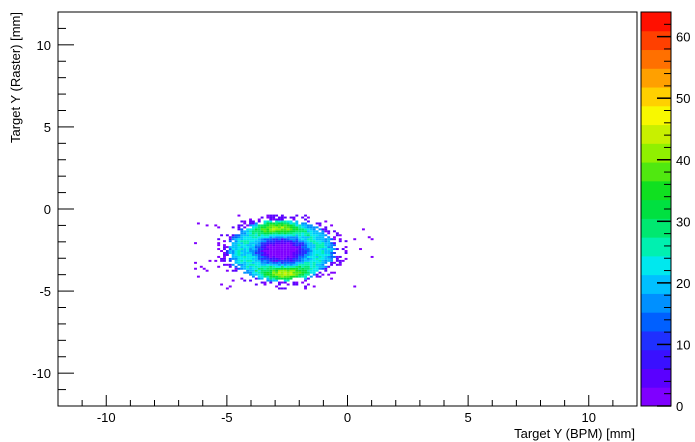 The image size is (695, 442). I want to click on colorbar-tick-label: 0, so click(679, 406).